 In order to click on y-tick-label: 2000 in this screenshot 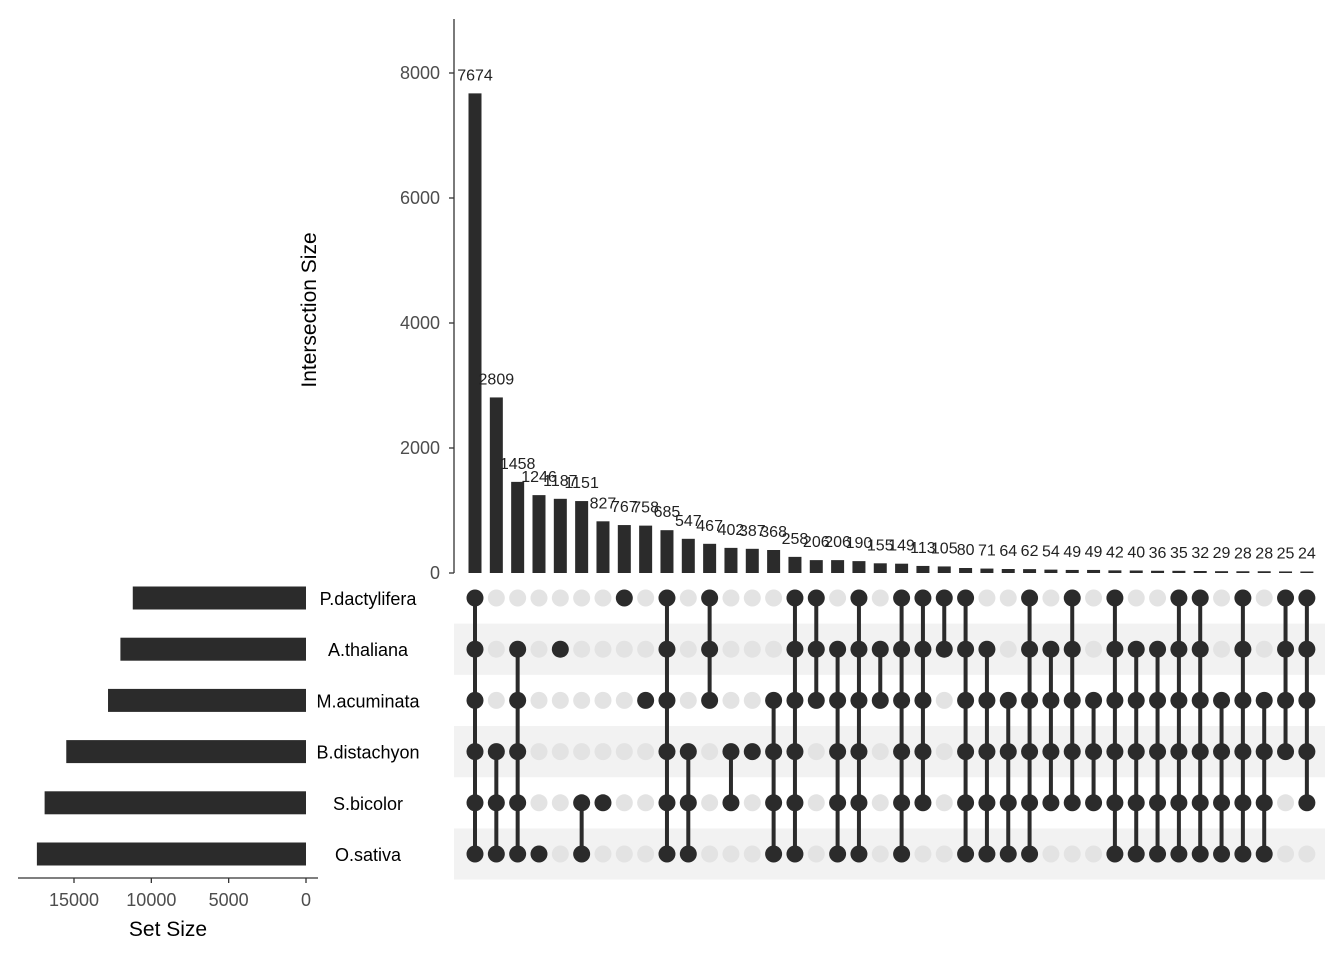, I will do `click(420, 448)`.